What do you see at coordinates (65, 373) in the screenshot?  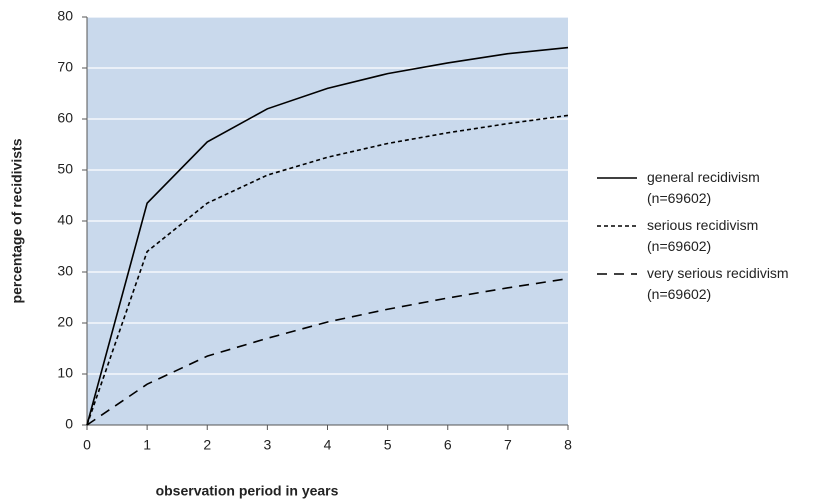 I see `y-tick-label: 10` at bounding box center [65, 373].